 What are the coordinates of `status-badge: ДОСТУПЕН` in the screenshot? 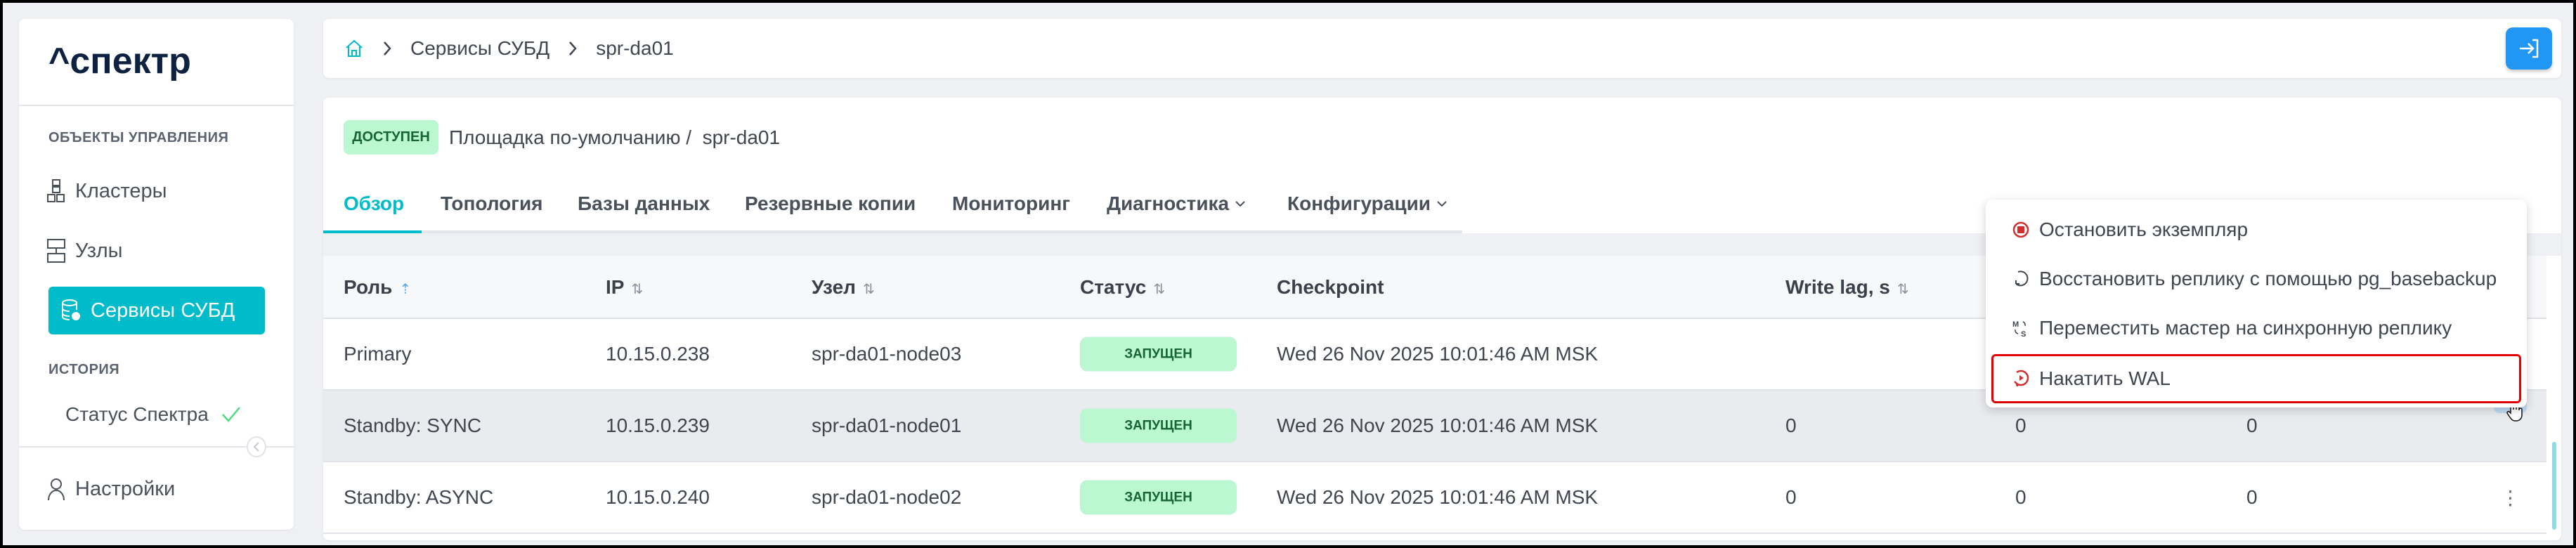 It's located at (391, 137).